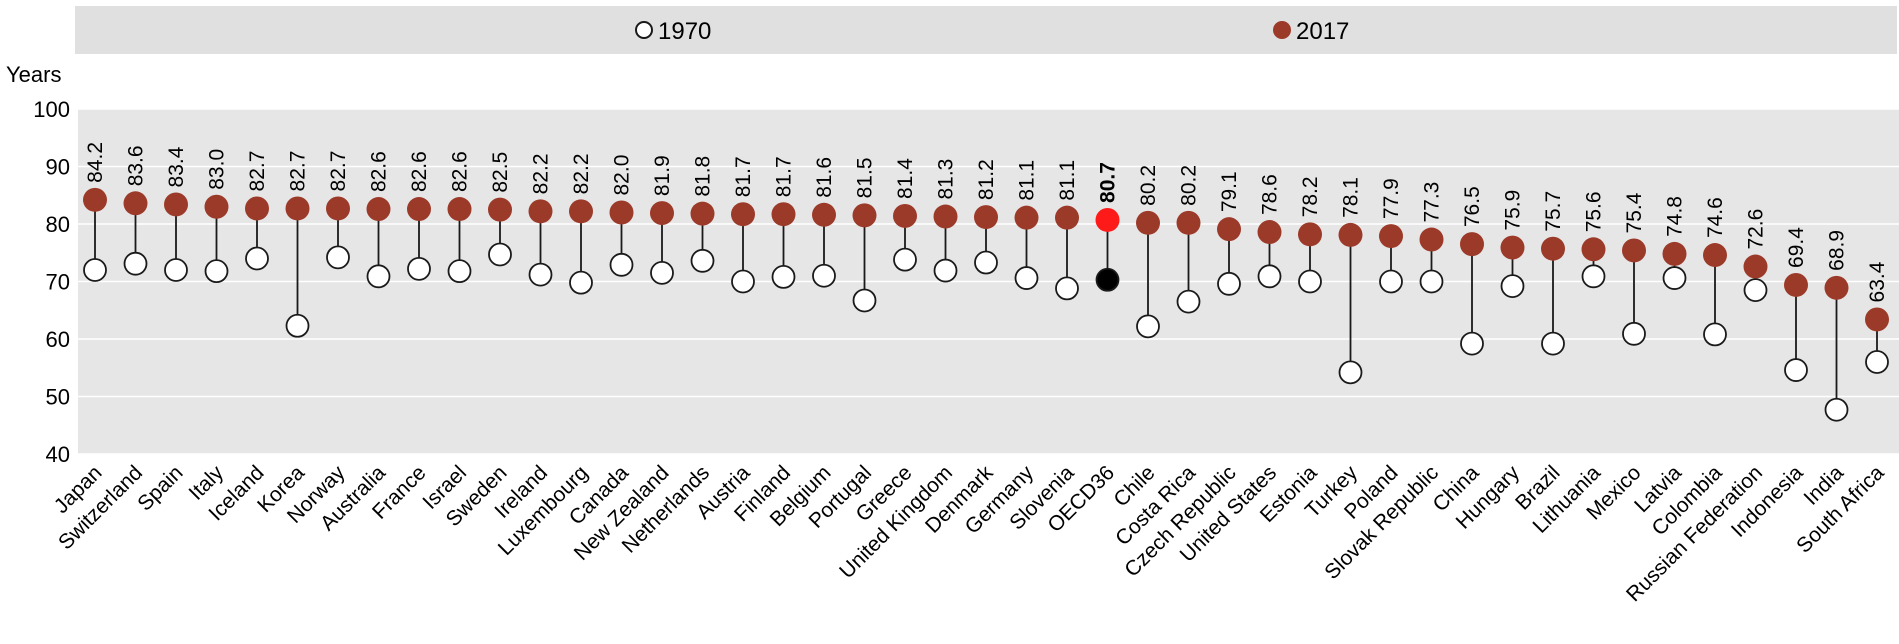  I want to click on data-label: 78.2, so click(1310, 196).